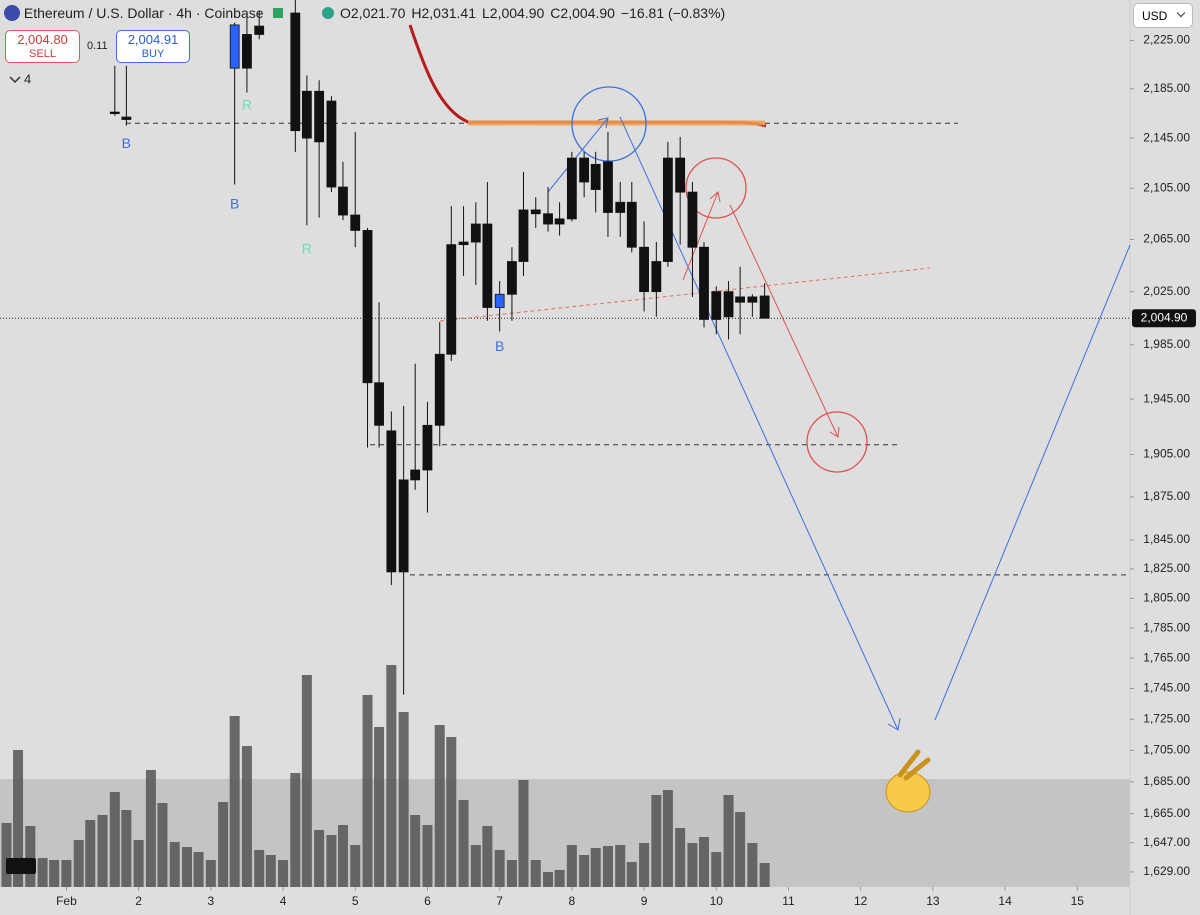  I want to click on indicator-count: 4, so click(27, 78).